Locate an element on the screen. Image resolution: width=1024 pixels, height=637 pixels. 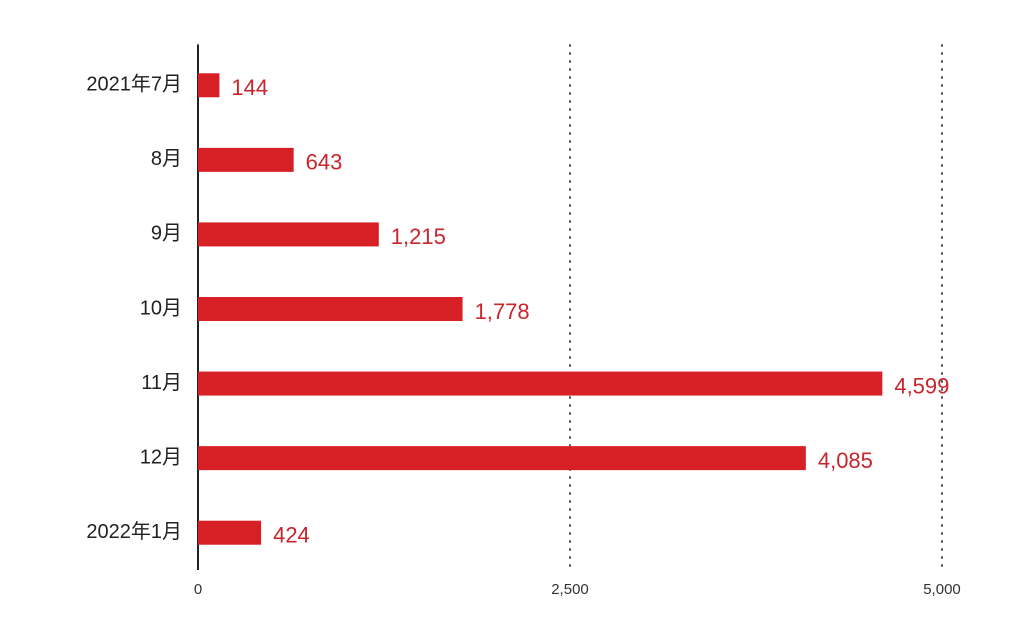
y-tick-label: 2021年7月 is located at coordinates (134, 84).